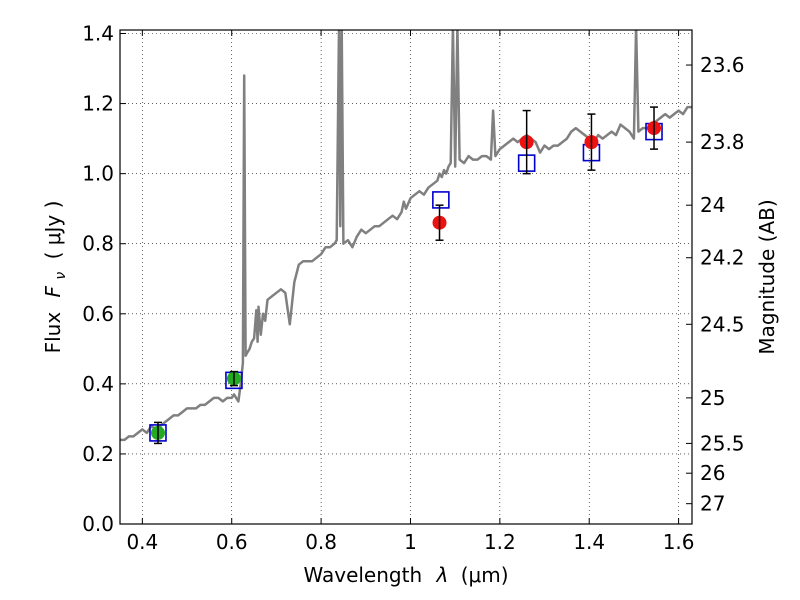  Describe the element at coordinates (98, 454) in the screenshot. I see `y-tick-label: 0.2` at that location.